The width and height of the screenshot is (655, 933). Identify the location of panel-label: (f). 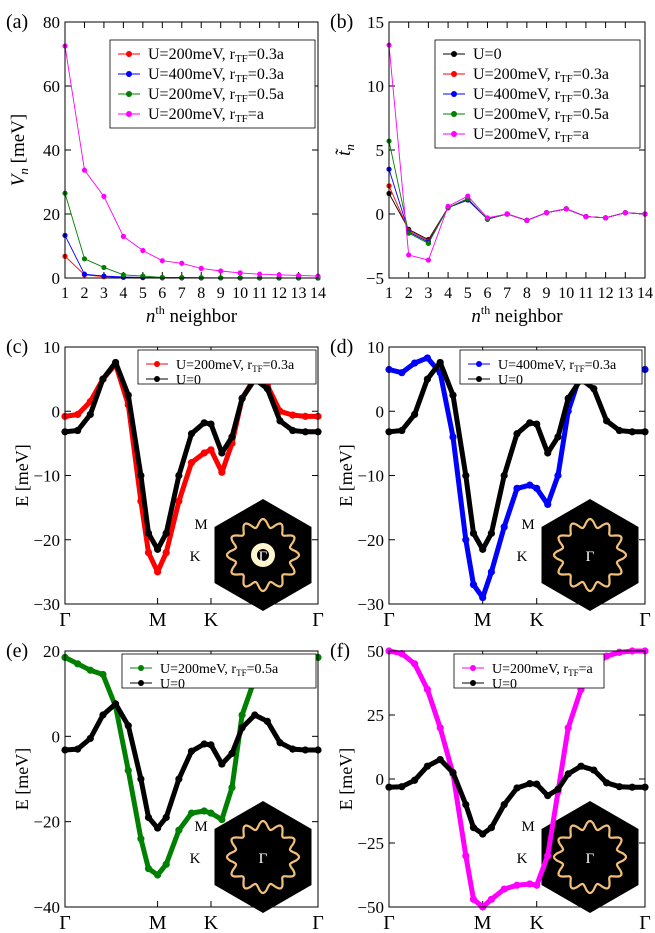
(340, 651).